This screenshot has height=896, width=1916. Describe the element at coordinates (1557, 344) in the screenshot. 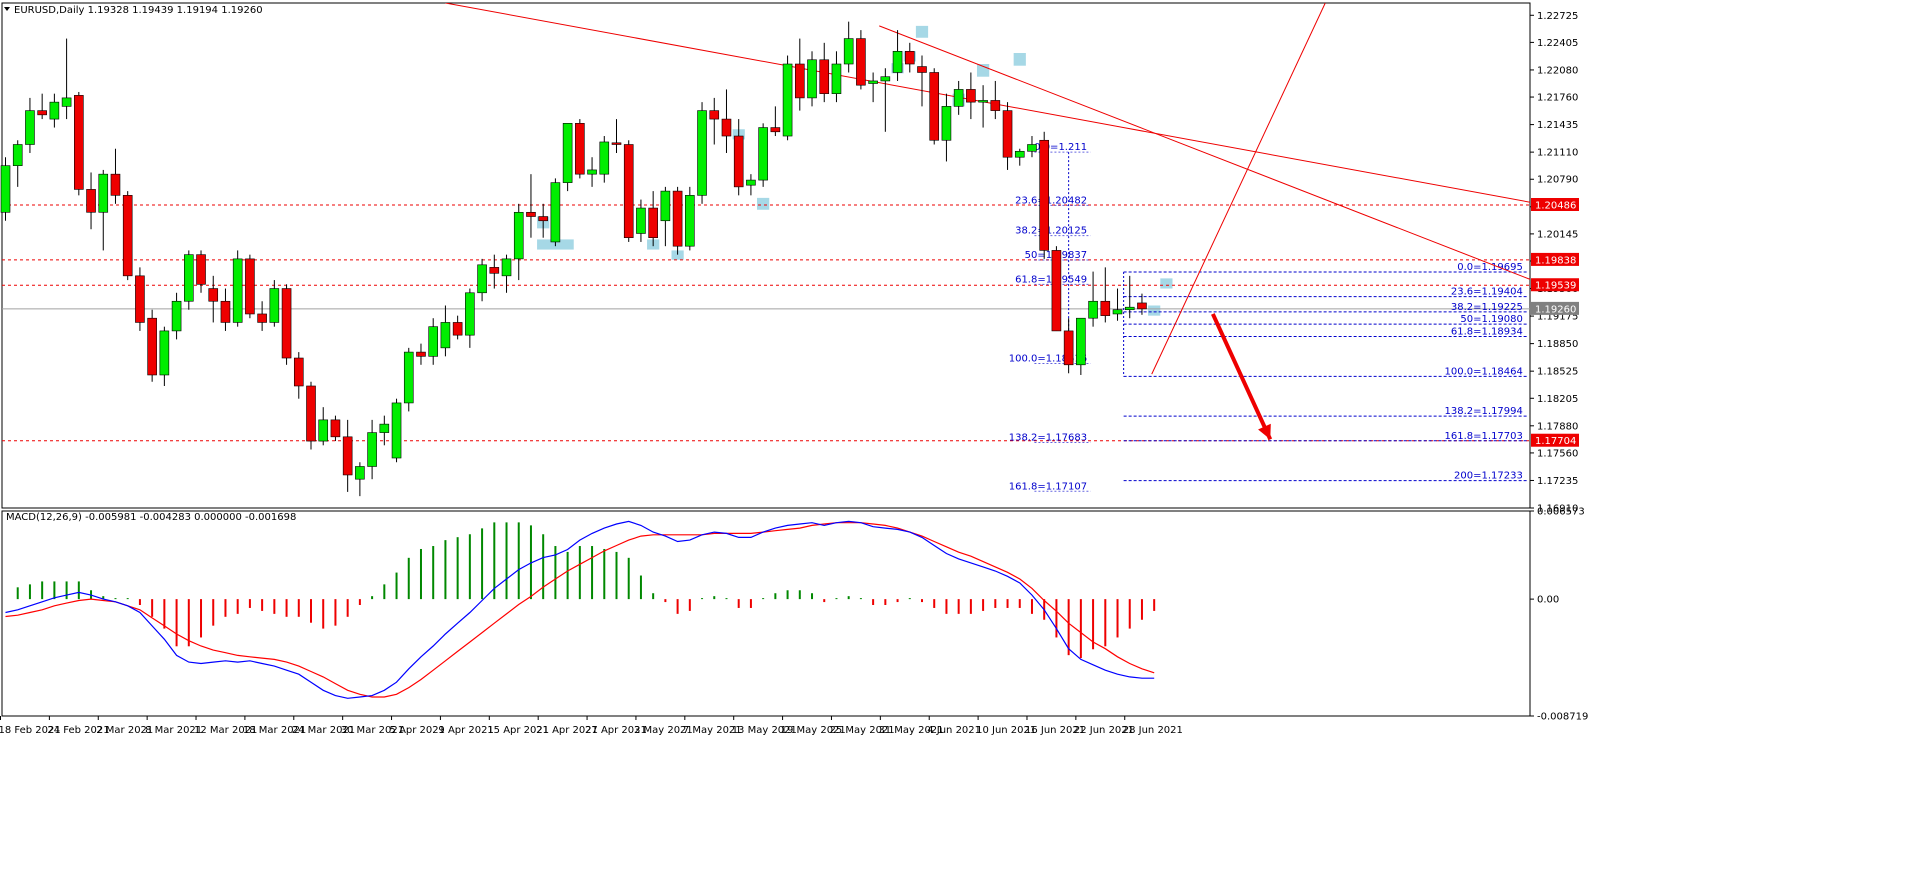

I see `price-axis-label: 1.18850` at that location.